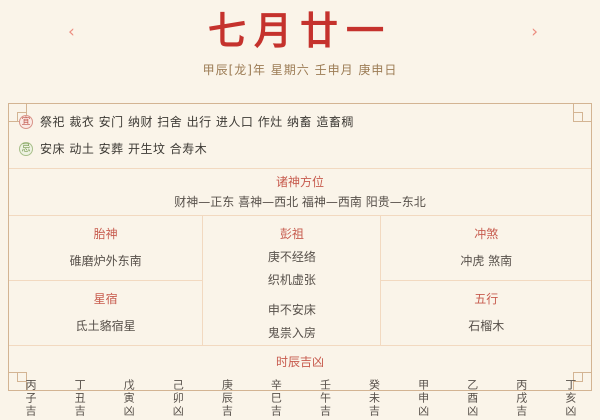  I want to click on pengzu-line: 庚不经络, so click(291, 257).